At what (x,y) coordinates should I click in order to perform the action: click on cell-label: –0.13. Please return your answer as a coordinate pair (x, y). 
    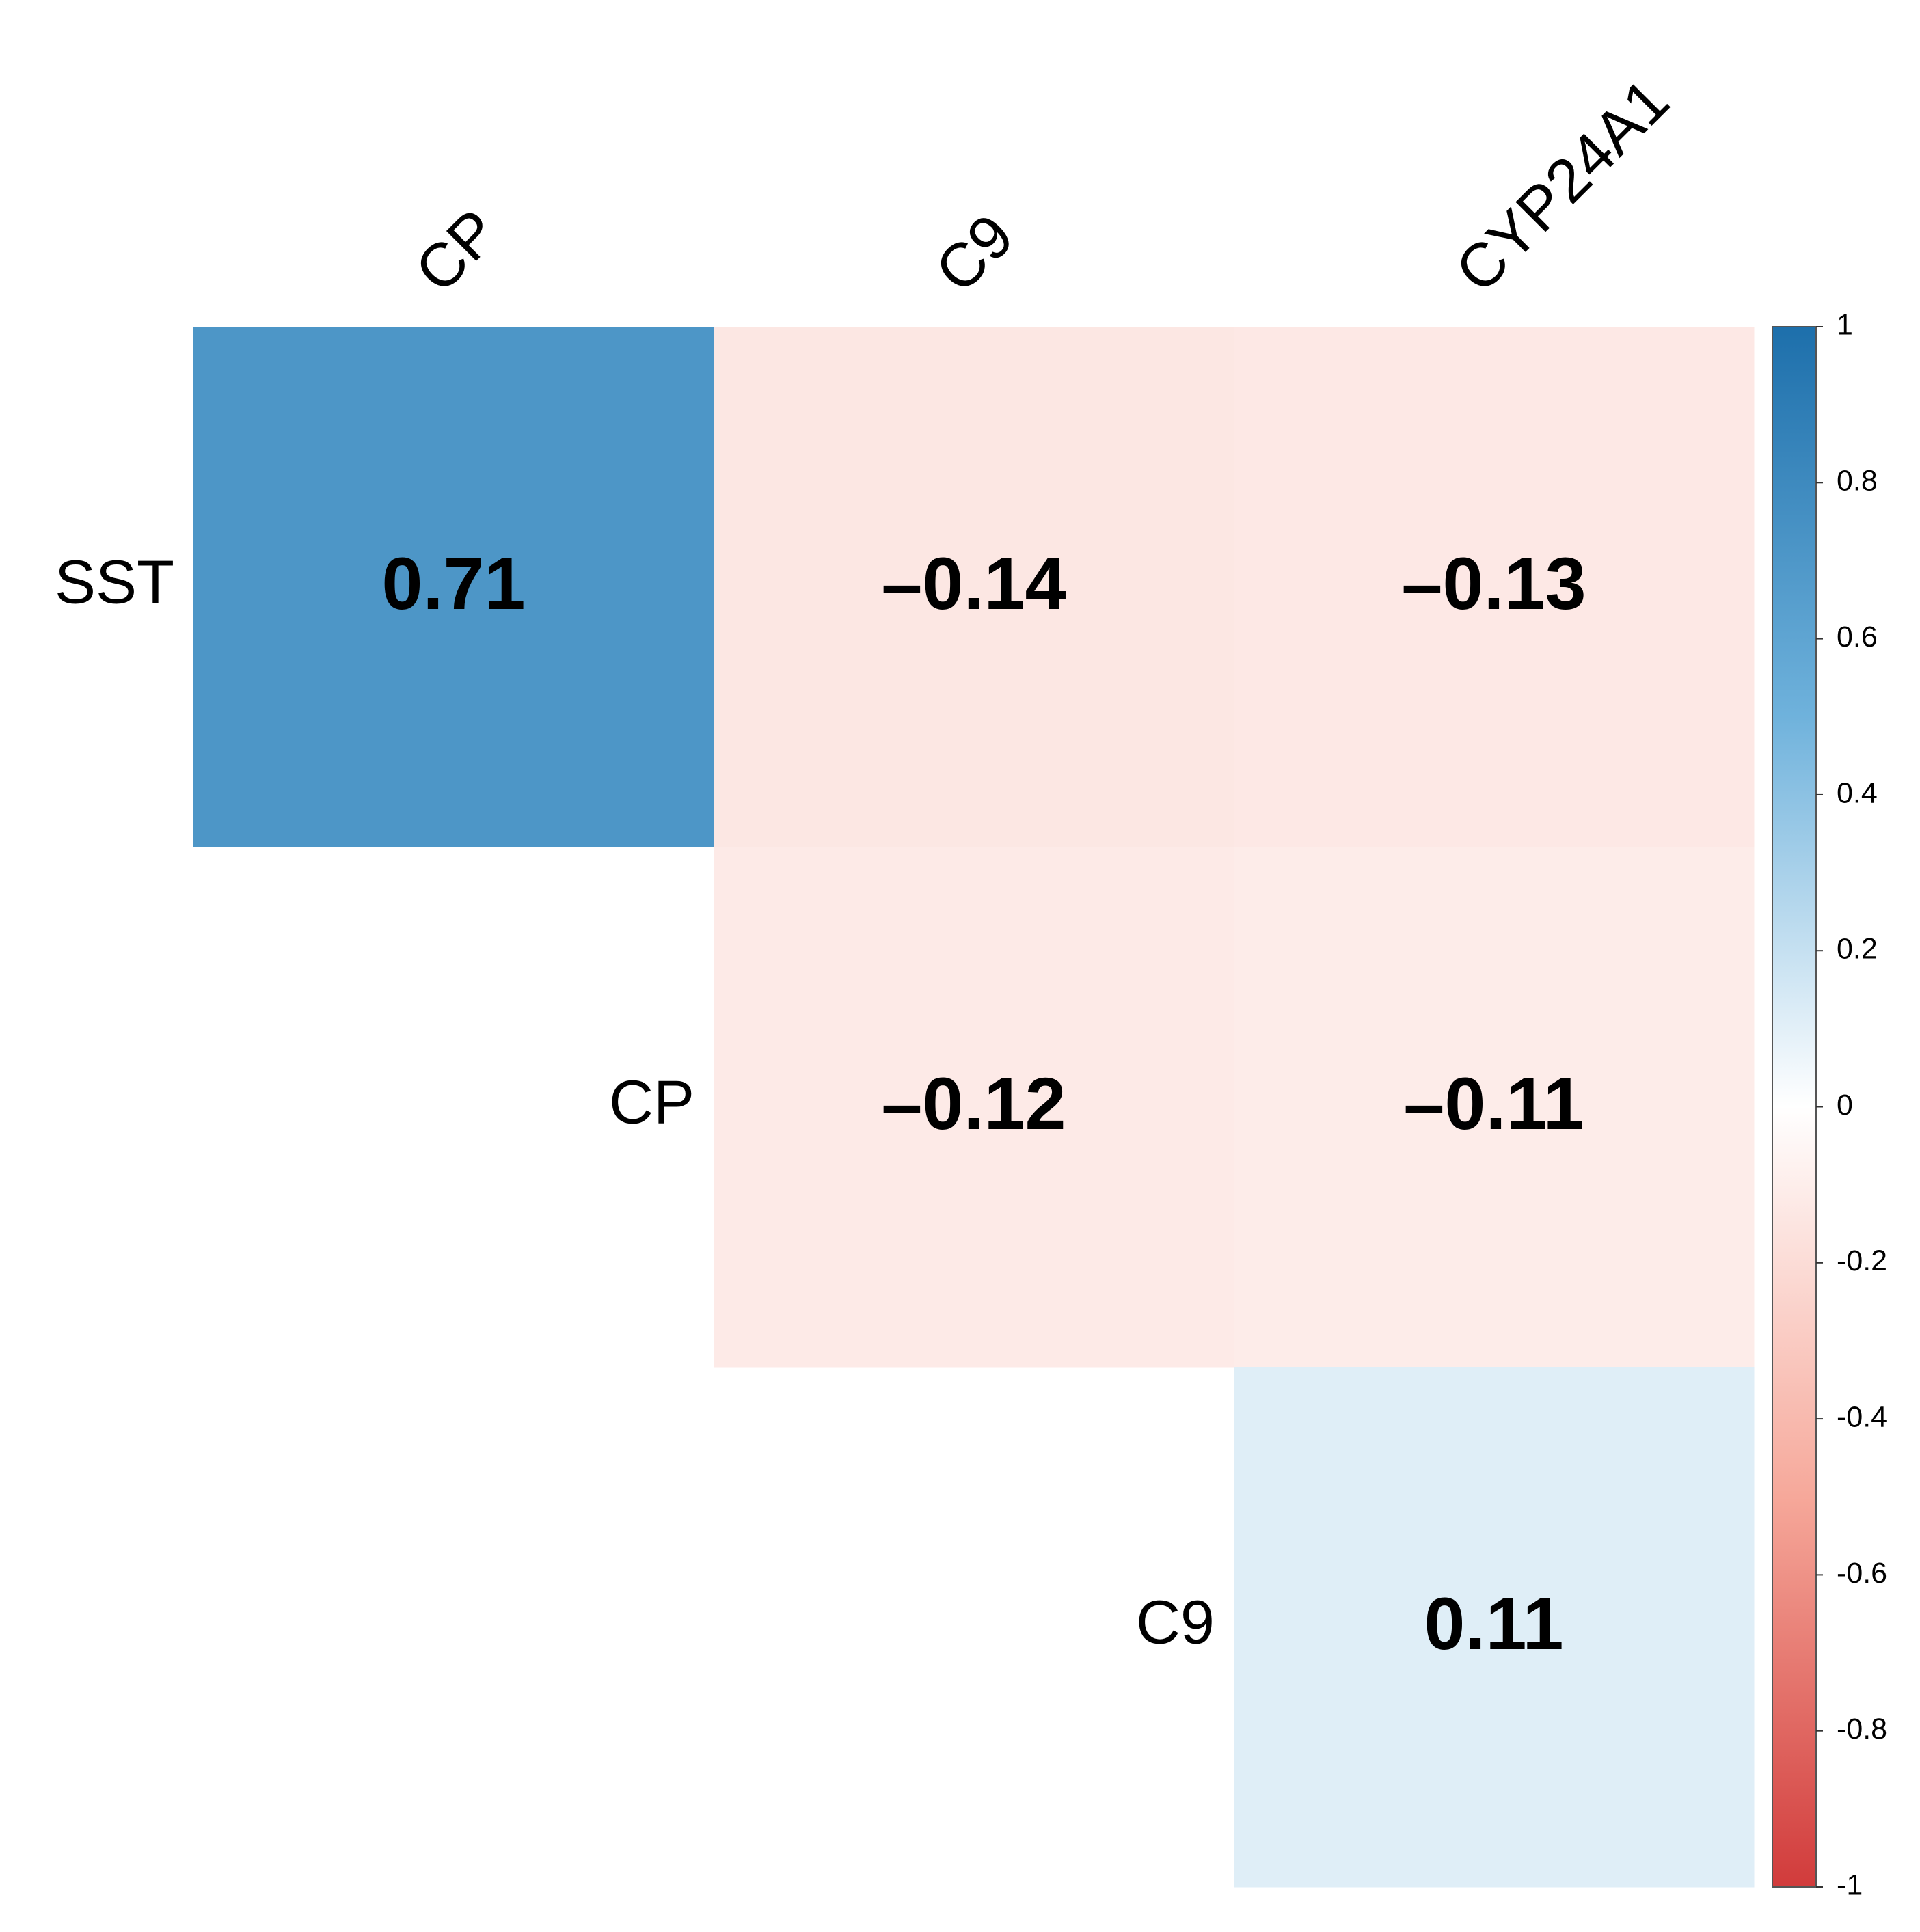
    Looking at the image, I should click on (1493, 583).